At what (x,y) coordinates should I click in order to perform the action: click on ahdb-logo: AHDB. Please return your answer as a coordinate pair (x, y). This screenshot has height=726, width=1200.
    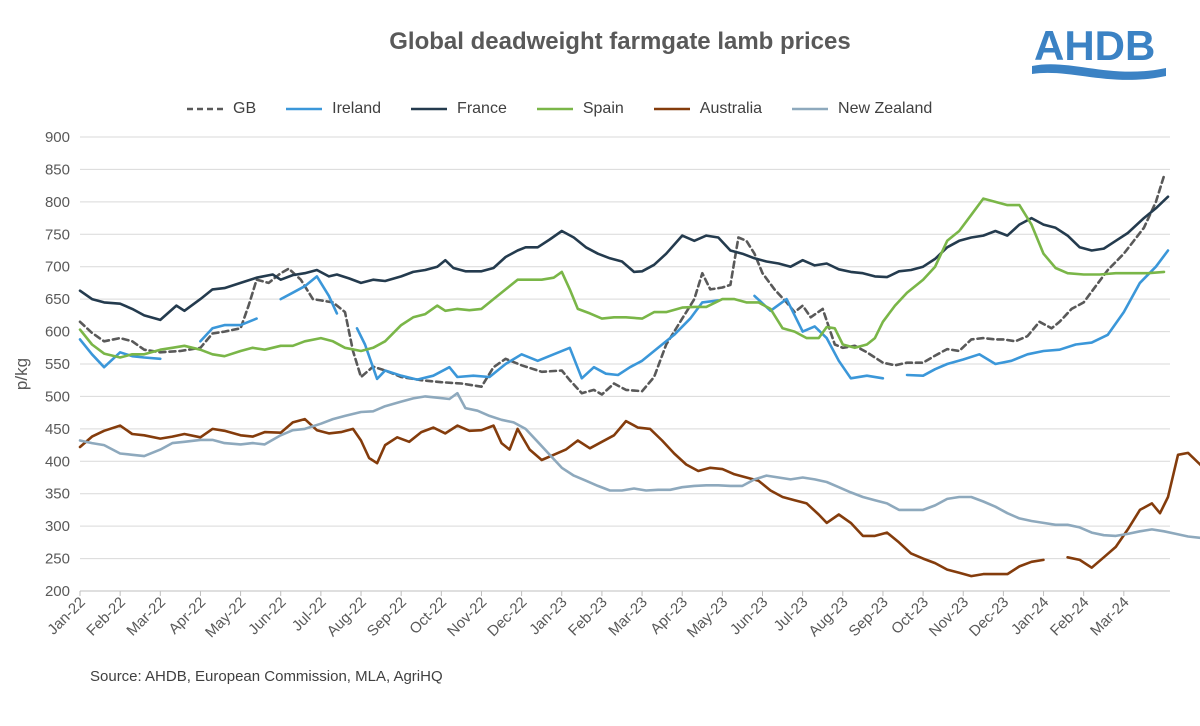
    Looking at the image, I should click on (1100, 53).